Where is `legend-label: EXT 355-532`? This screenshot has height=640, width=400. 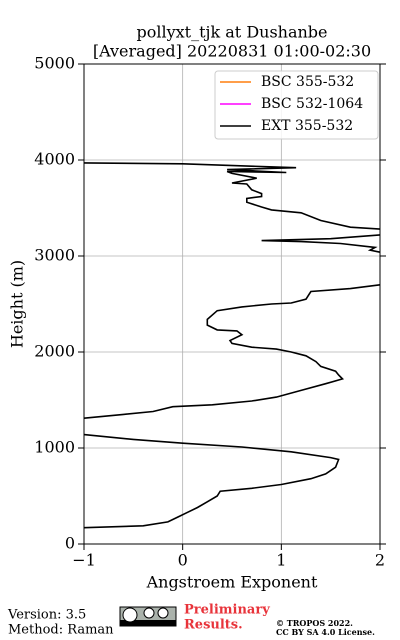 legend-label: EXT 355-532 is located at coordinates (307, 126).